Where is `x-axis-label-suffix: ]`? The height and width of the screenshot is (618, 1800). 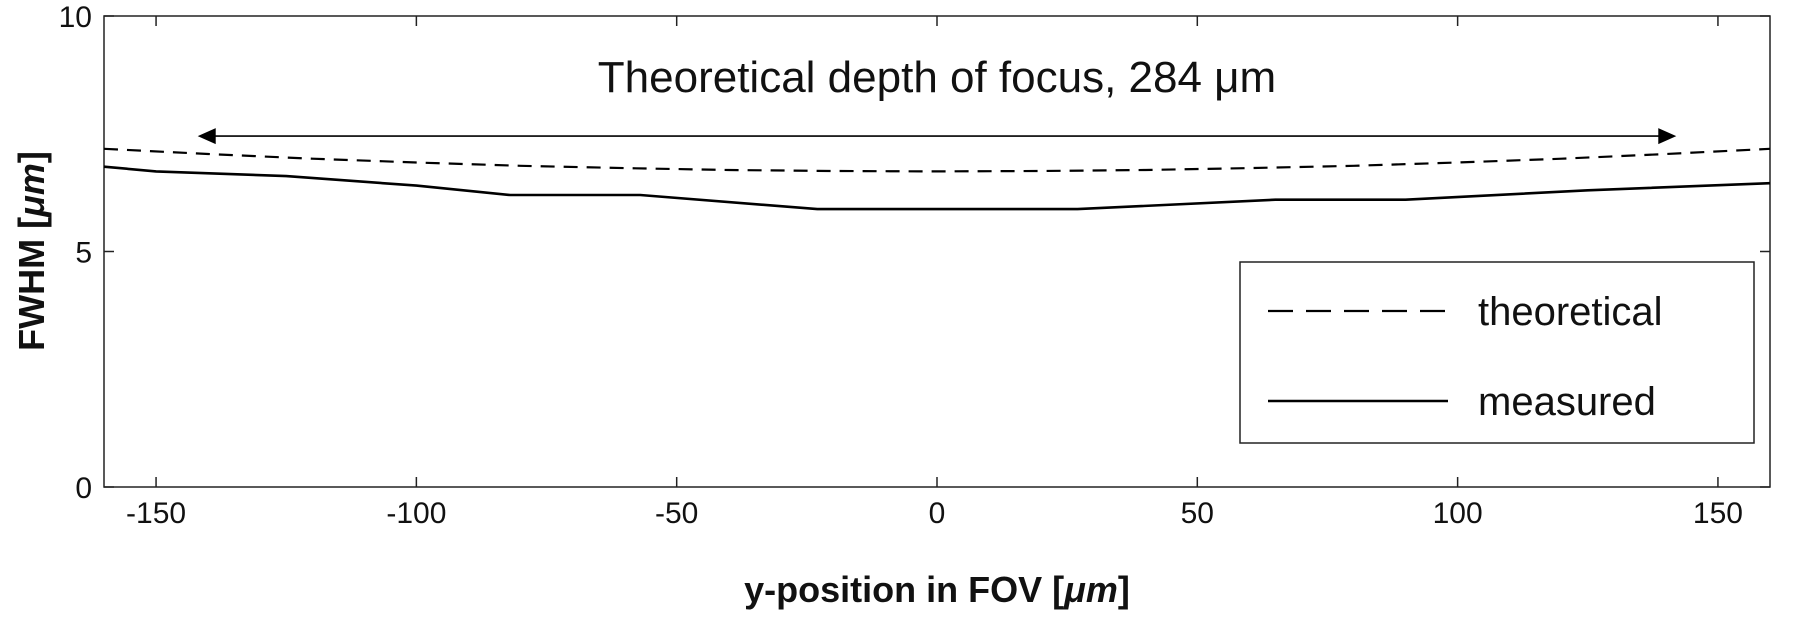
x-axis-label-suffix: ] is located at coordinates (1124, 589).